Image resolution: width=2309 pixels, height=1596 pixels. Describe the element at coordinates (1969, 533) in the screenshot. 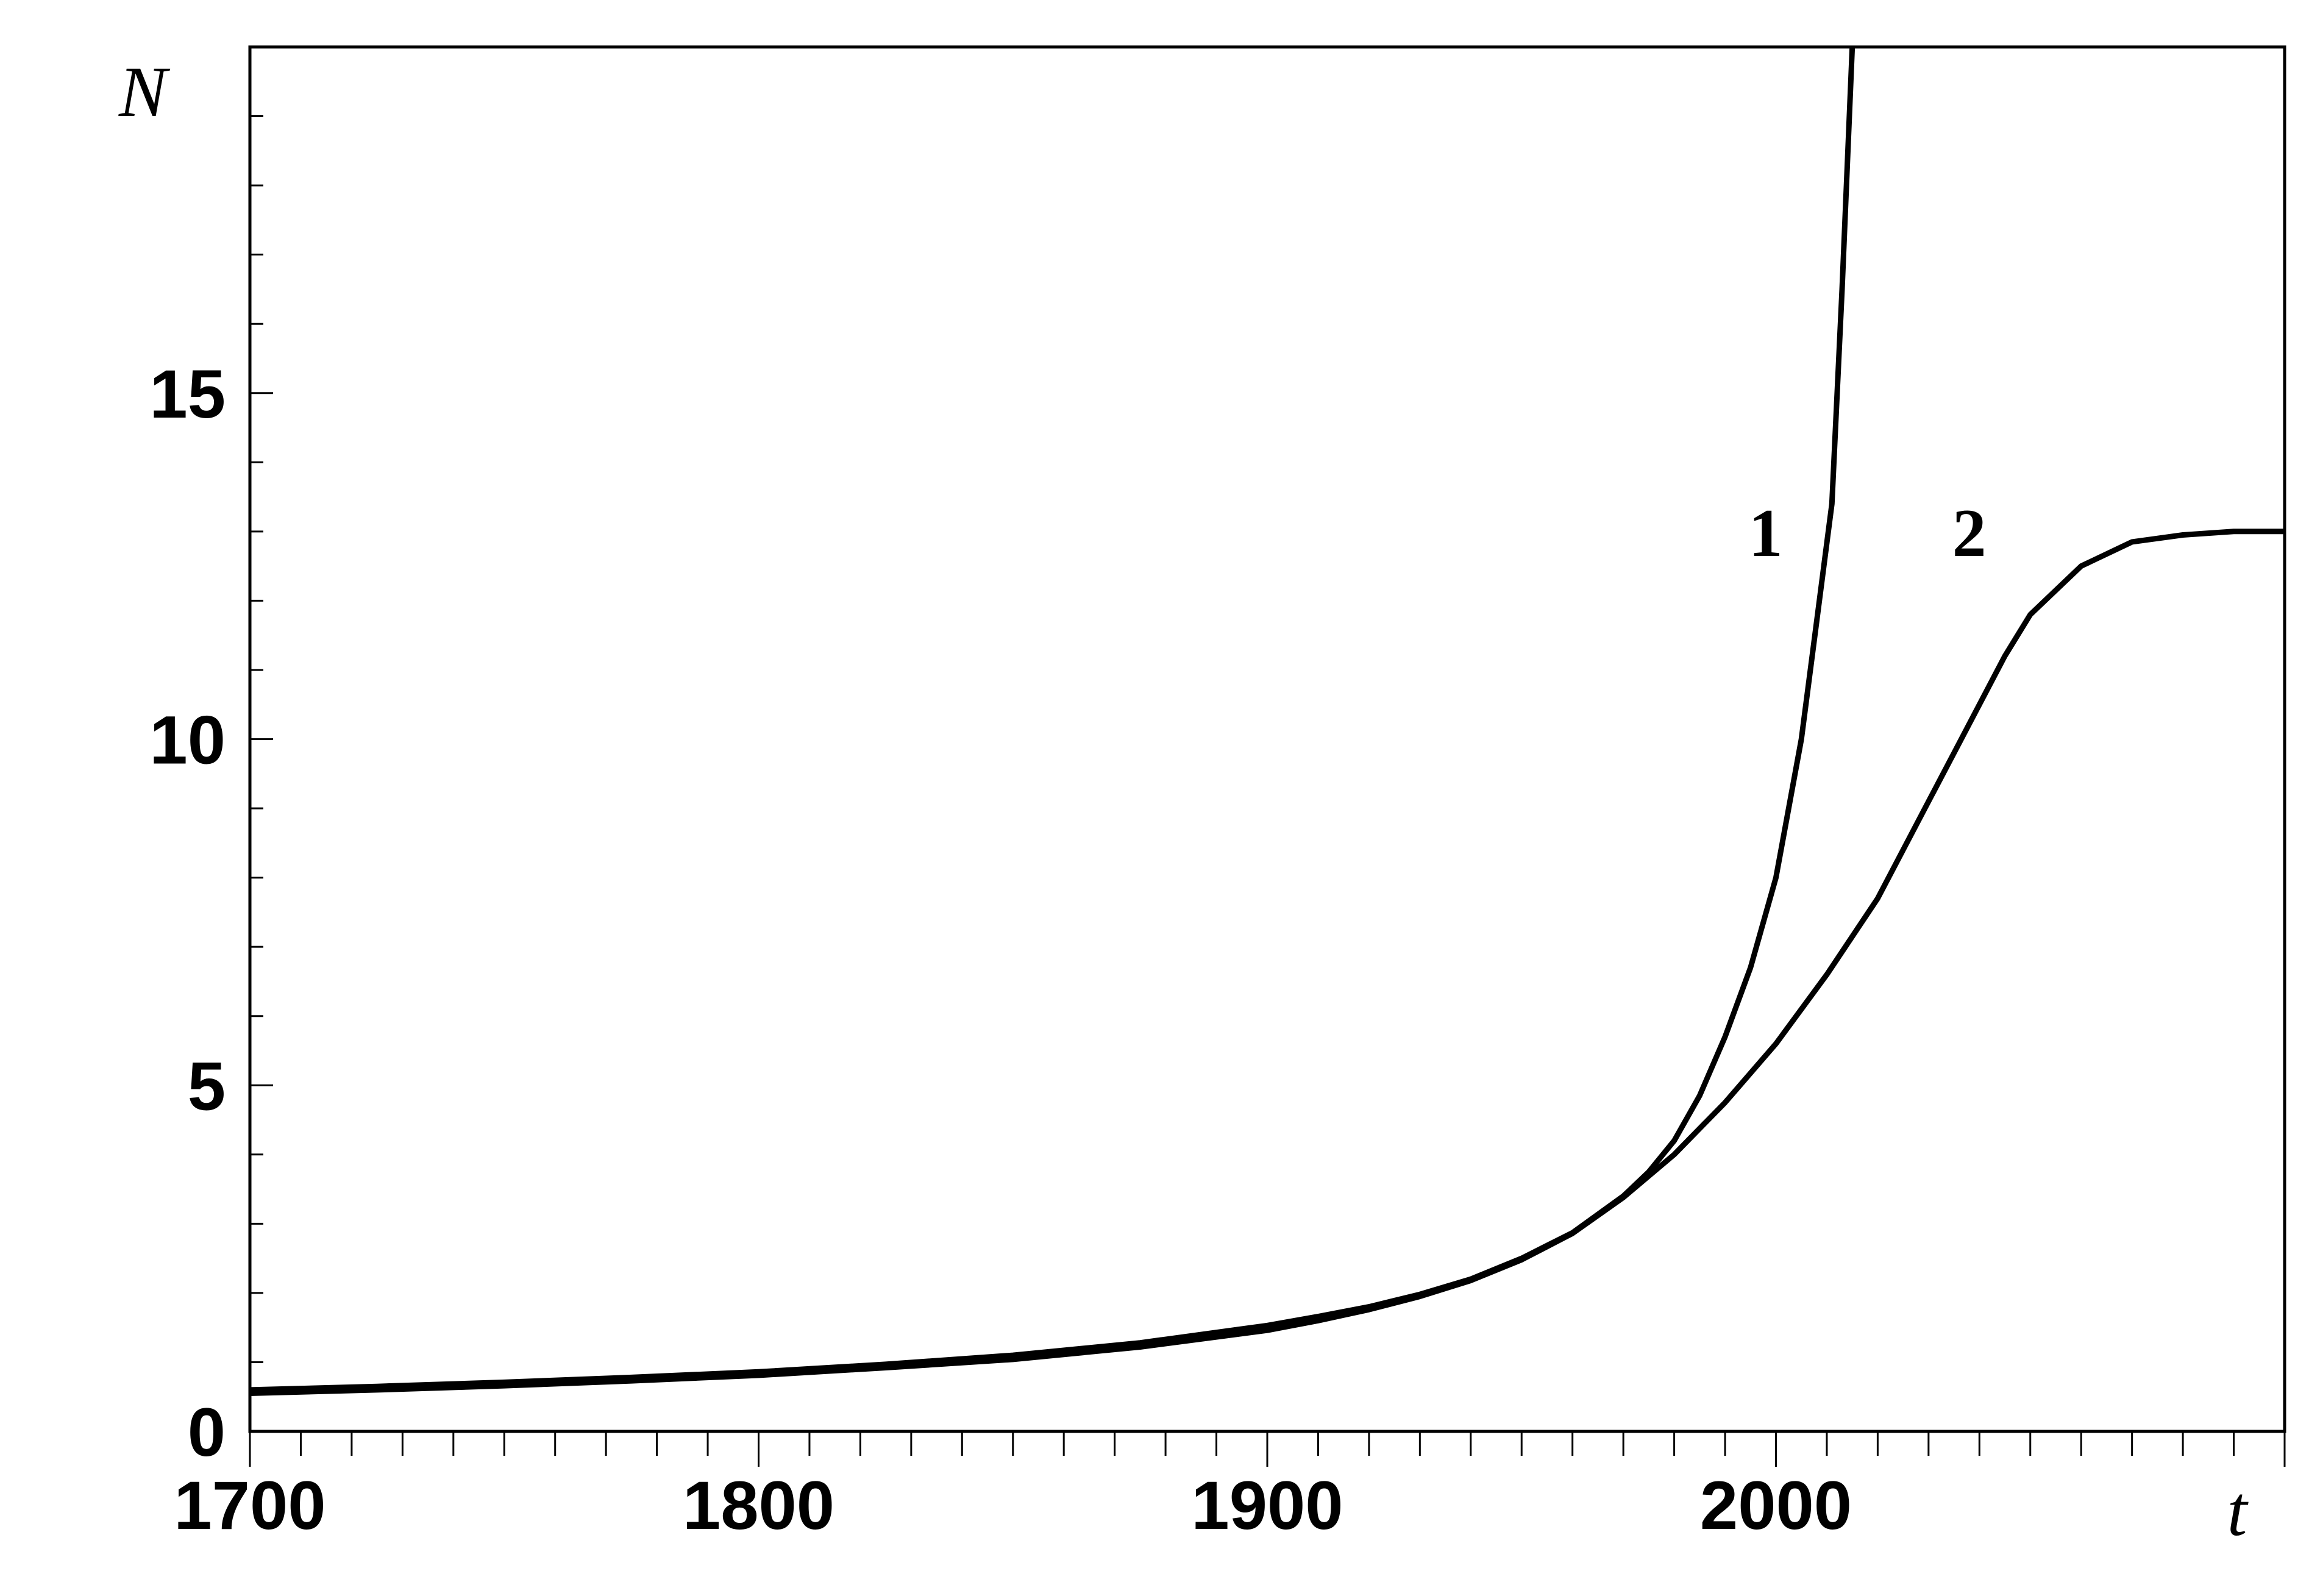

I see `series-label-2: 2` at that location.